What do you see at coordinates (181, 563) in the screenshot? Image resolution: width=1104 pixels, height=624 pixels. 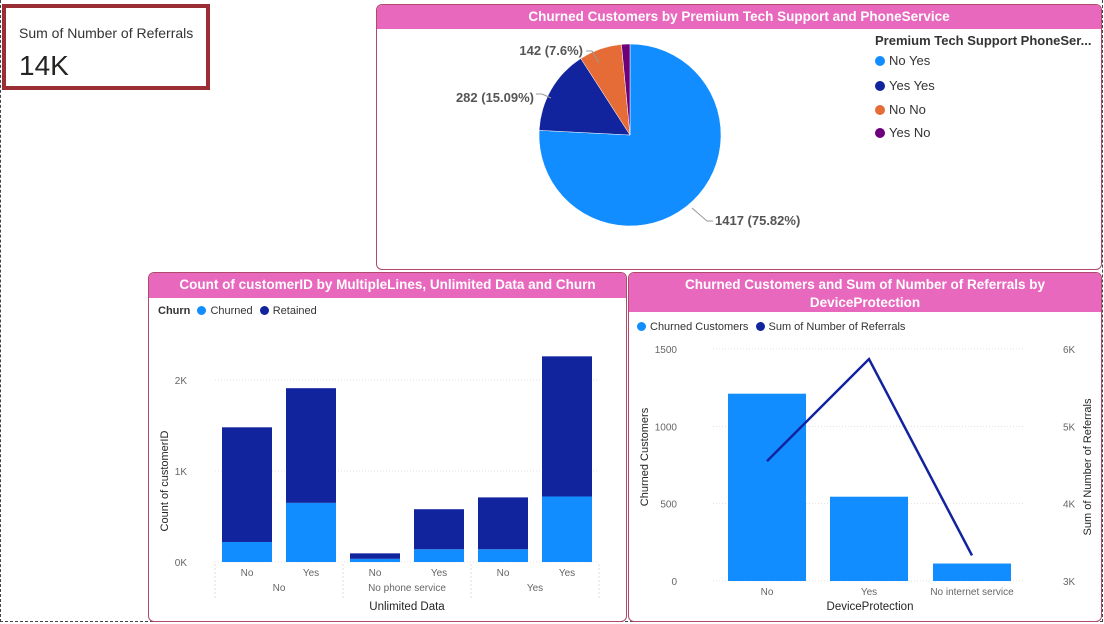 I see `y-tick-label: 0K` at bounding box center [181, 563].